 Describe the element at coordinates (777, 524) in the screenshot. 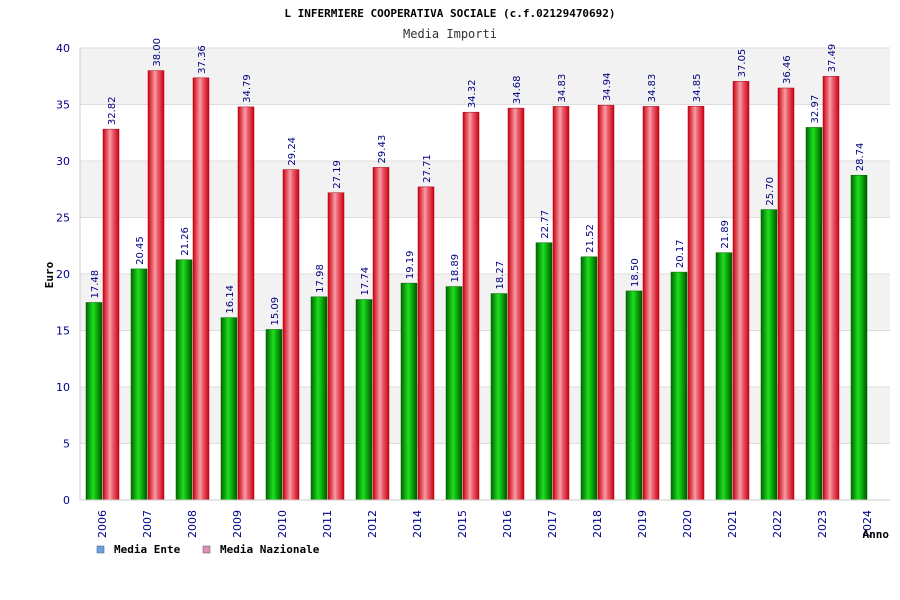

I see `x-tick-label: 2022` at that location.